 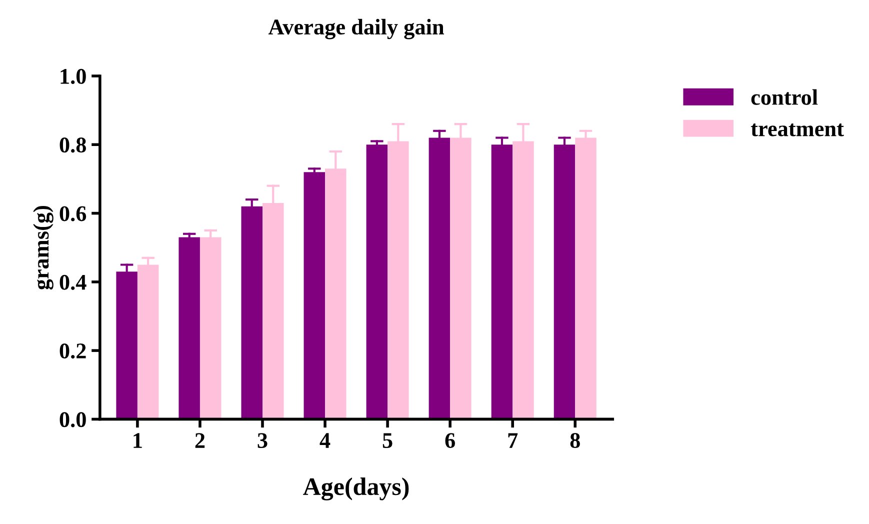 What do you see at coordinates (387, 440) in the screenshot?
I see `x-tick-label: 5` at bounding box center [387, 440].